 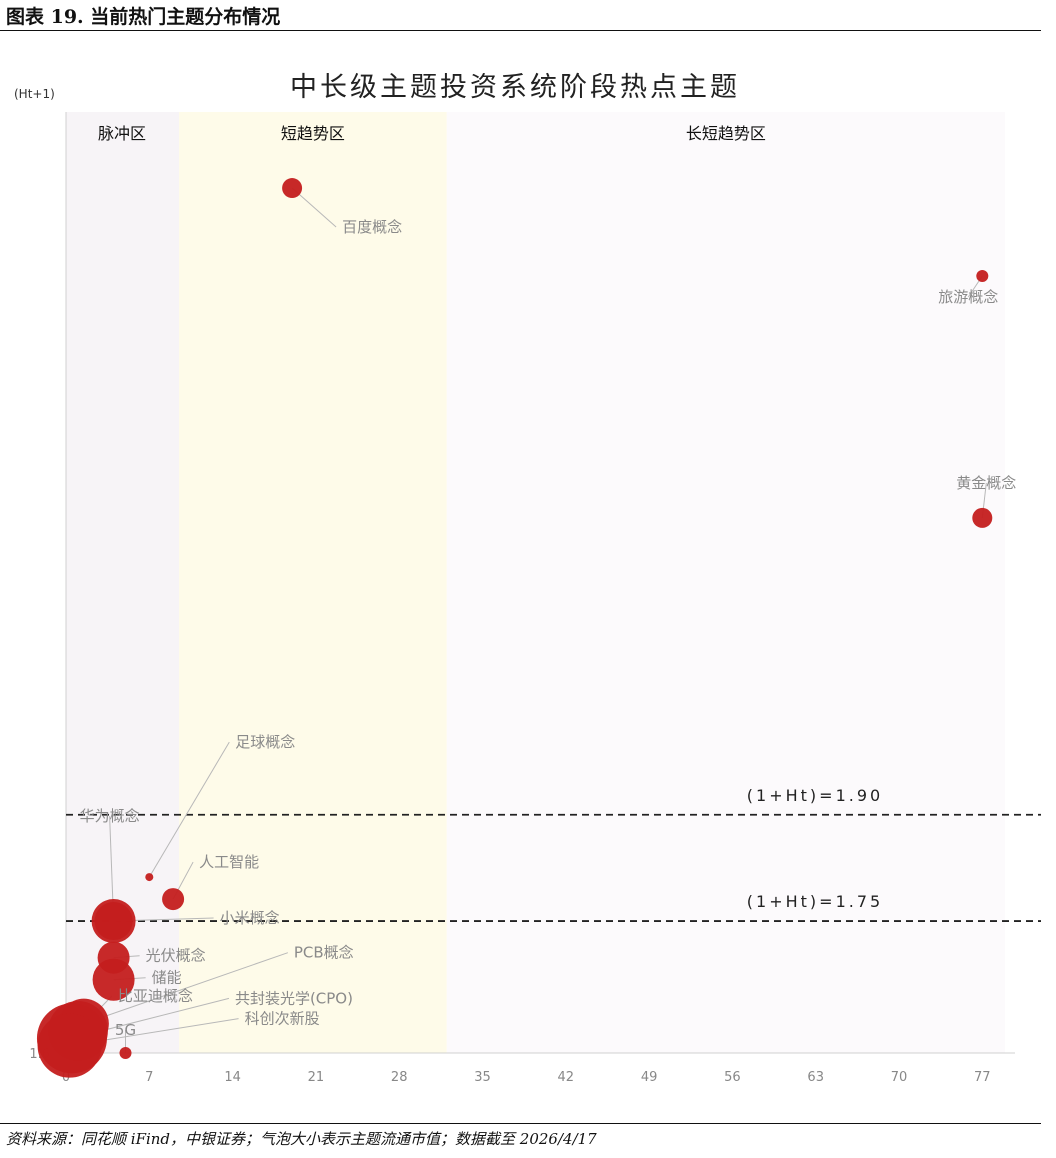 What do you see at coordinates (986, 483) in the screenshot?
I see `point-label-2: 黄金概念` at bounding box center [986, 483].